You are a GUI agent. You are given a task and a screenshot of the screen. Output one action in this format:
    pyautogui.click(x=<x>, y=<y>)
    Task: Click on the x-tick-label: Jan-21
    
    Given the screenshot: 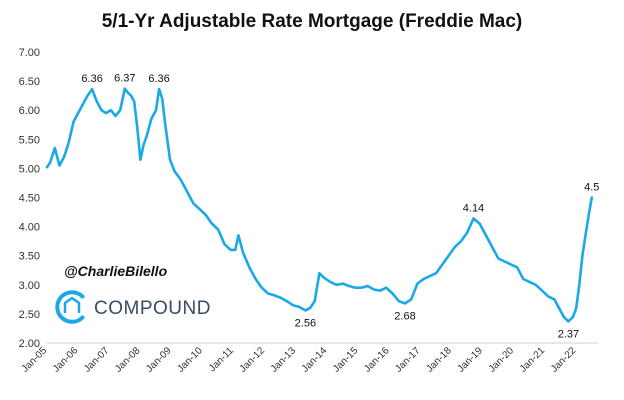 What is the action you would take?
    pyautogui.click(x=533, y=360)
    